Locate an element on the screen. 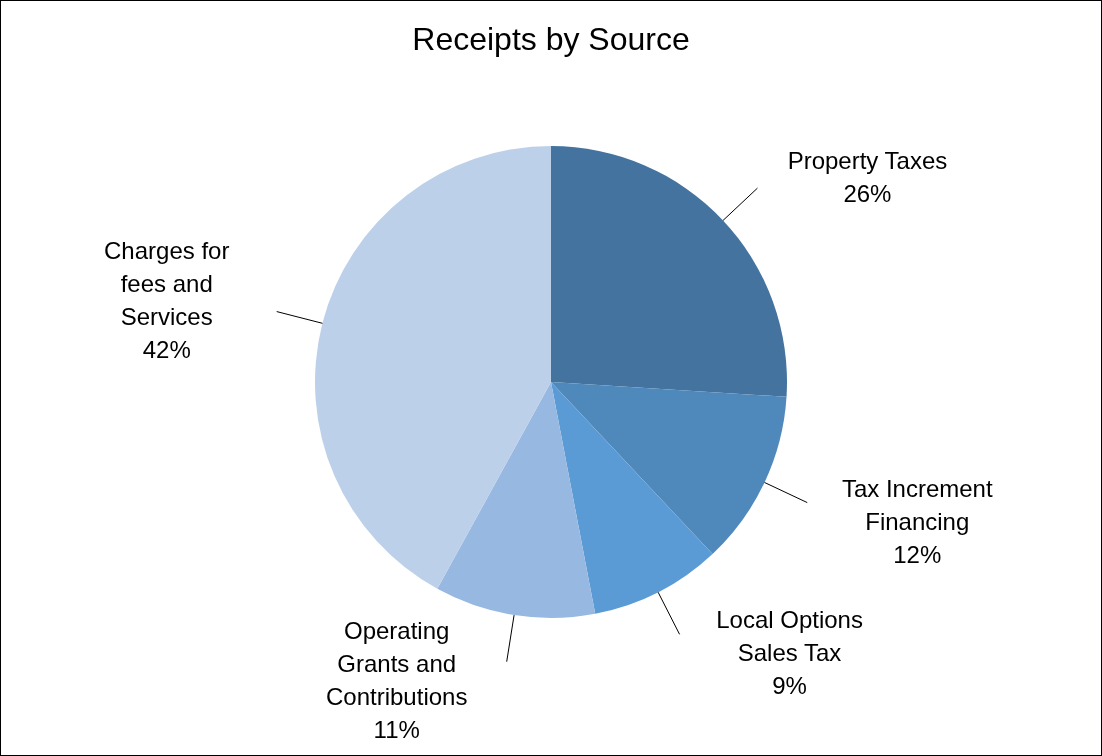 This screenshot has height=756, width=1102. slice-label: Charges for fees and Services is located at coordinates (167, 284).